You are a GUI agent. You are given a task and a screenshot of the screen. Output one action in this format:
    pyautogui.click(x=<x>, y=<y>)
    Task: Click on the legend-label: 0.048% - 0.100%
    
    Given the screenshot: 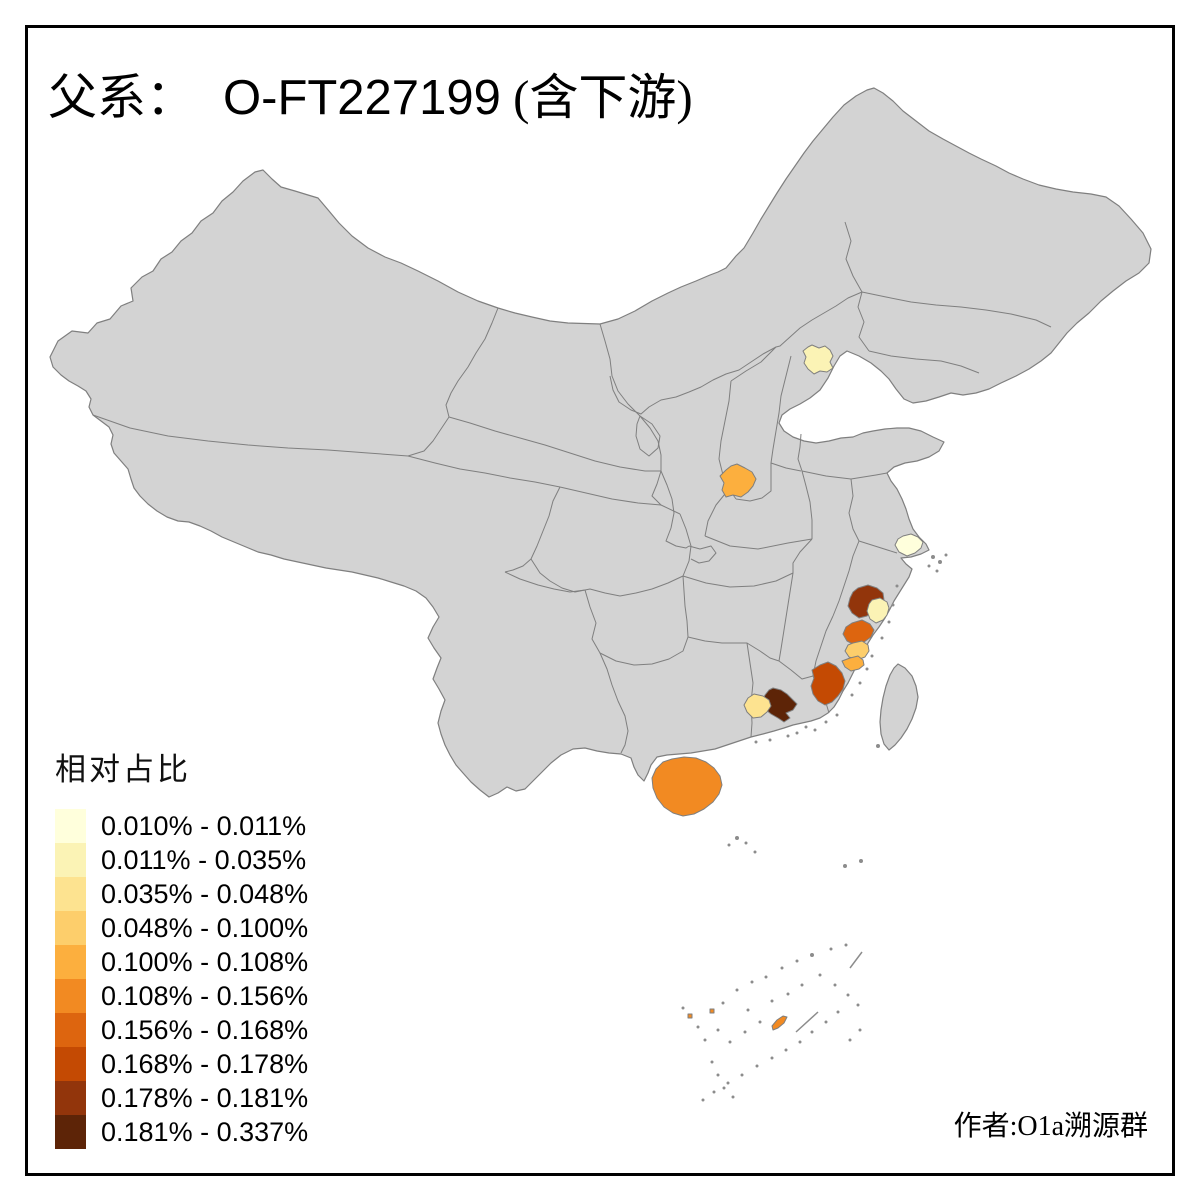 What is the action you would take?
    pyautogui.click(x=205, y=927)
    